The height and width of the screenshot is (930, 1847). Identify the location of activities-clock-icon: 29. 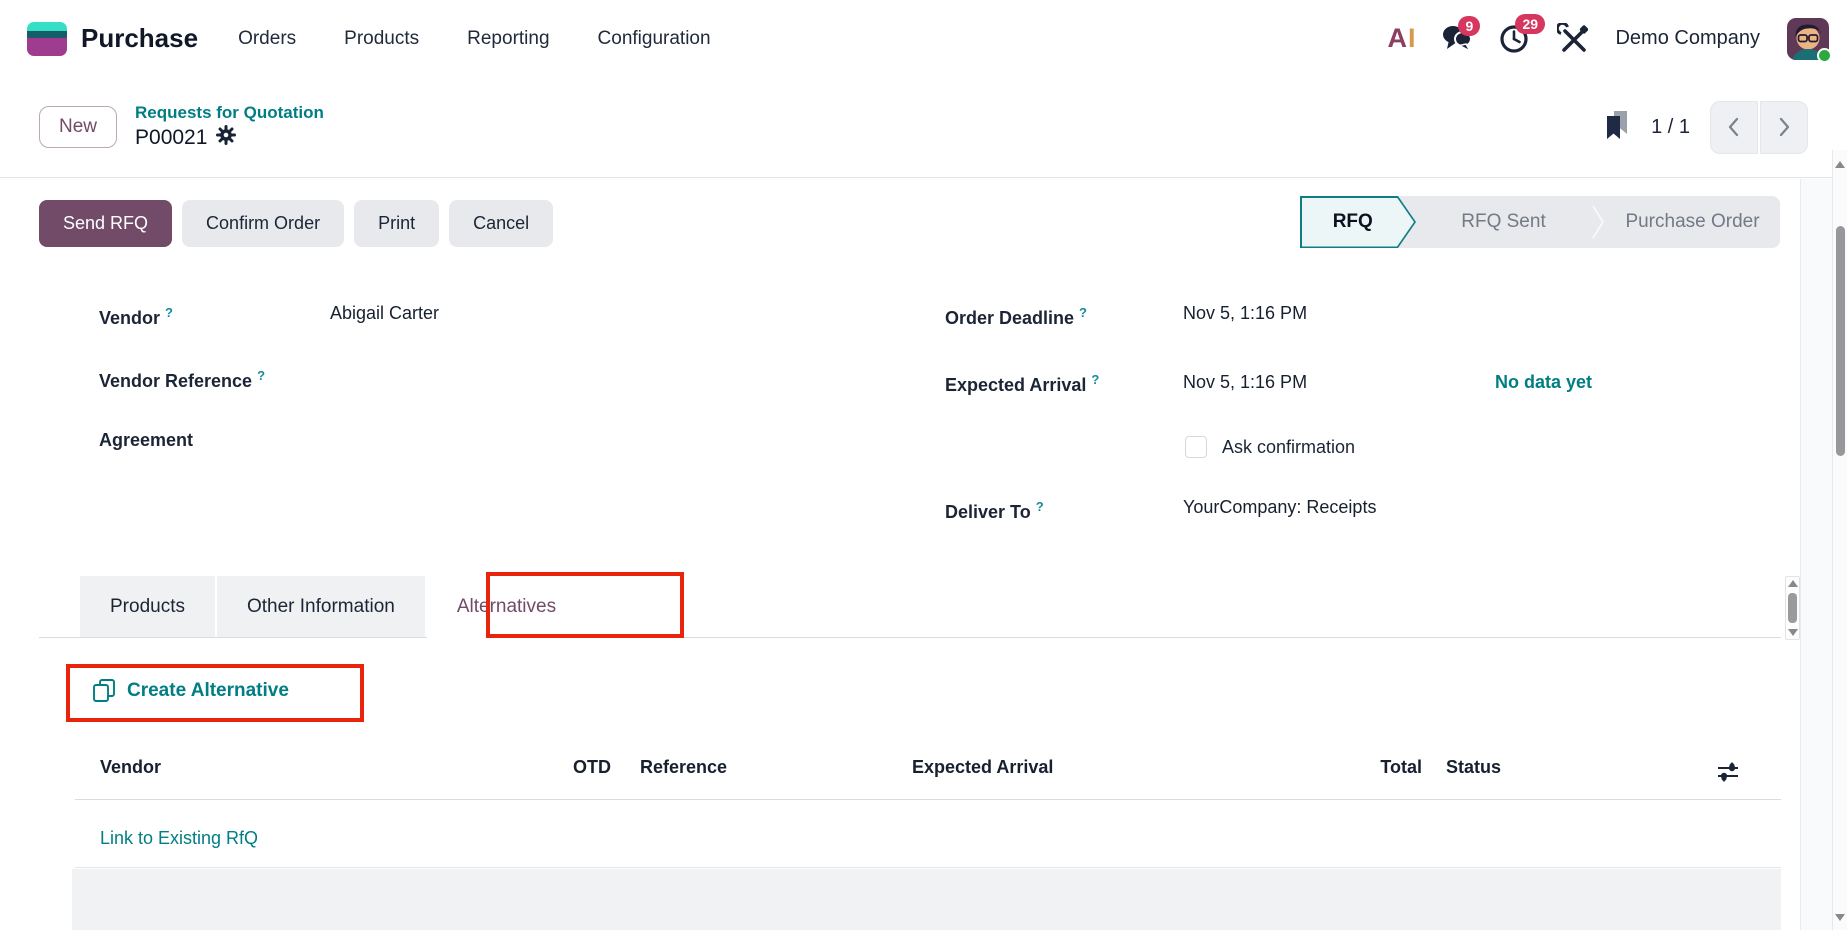
(1522, 34).